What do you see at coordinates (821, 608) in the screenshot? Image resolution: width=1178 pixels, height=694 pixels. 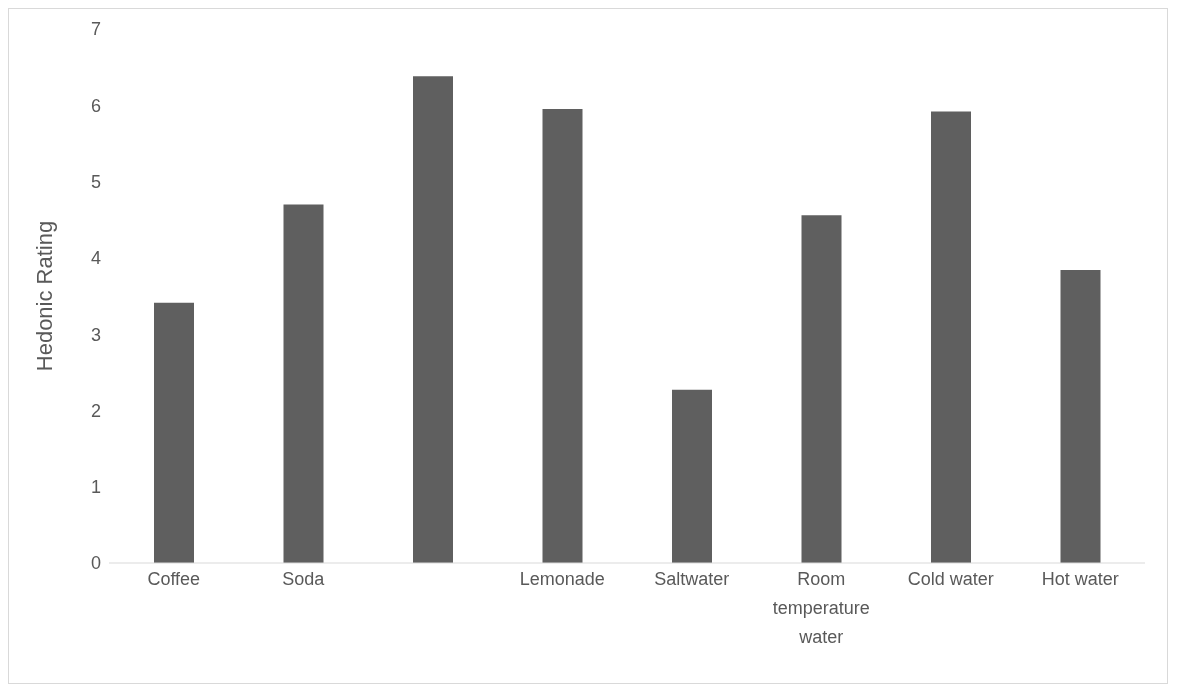 I see `x-tick-label: Room temperature water` at bounding box center [821, 608].